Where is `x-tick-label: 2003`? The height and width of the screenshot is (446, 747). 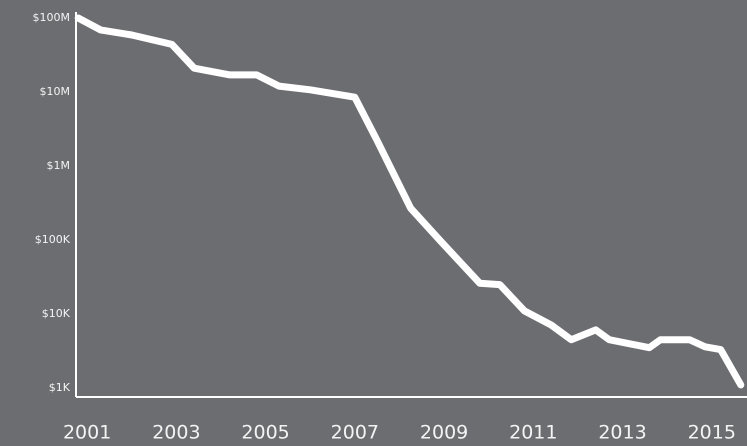 x-tick-label: 2003 is located at coordinates (176, 433).